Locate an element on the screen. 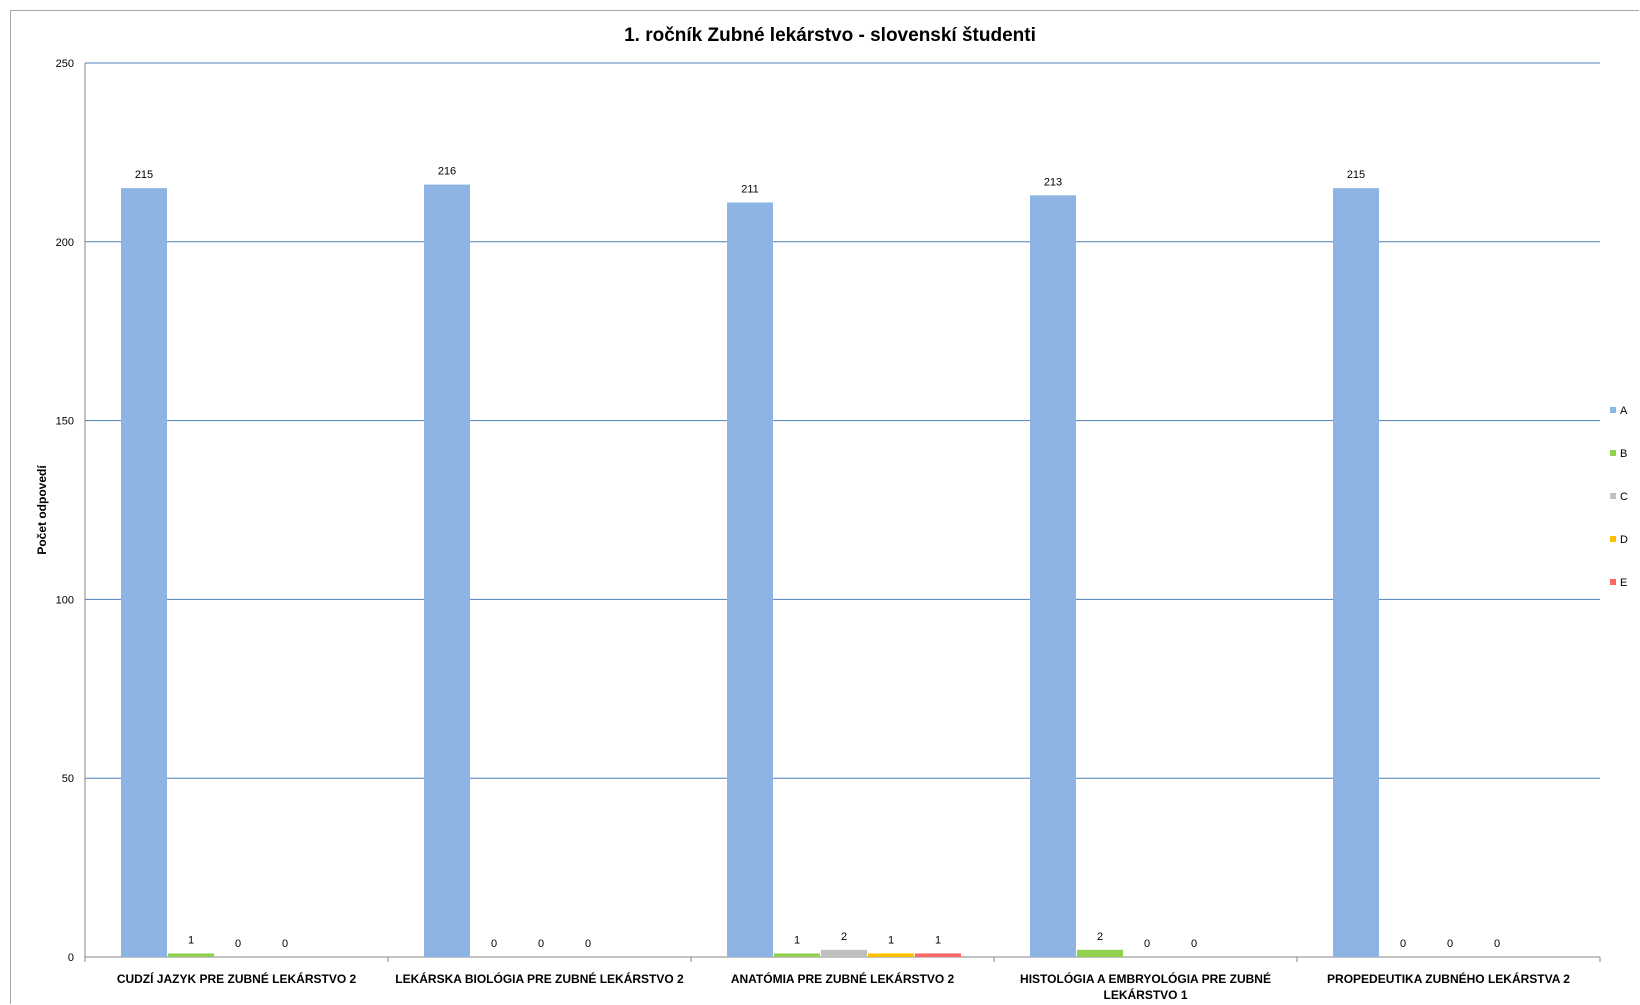 This screenshot has width=1640, height=1005. y-axis-label: Počet odpovedí is located at coordinates (42, 510).